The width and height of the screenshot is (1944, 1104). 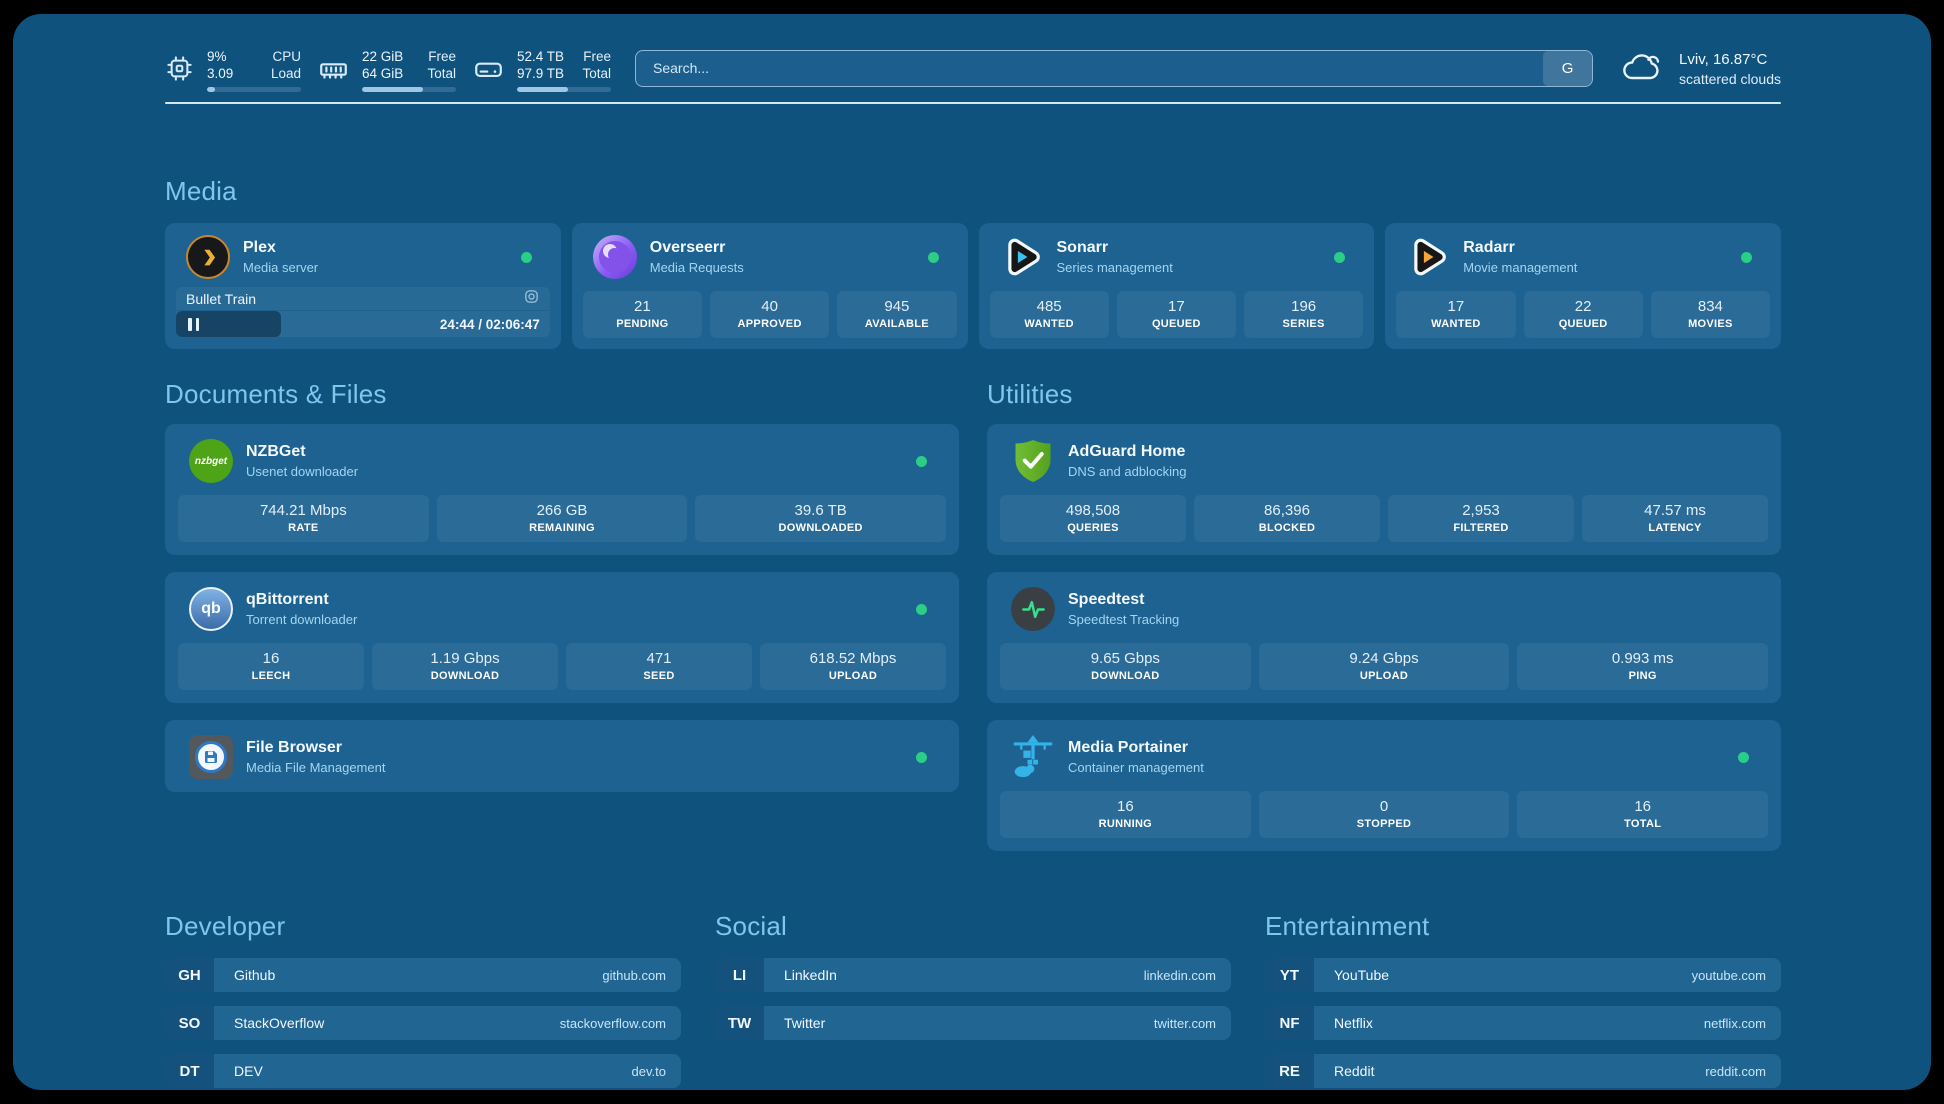 What do you see at coordinates (1289, 975) in the screenshot?
I see `bookmark-abbr: YT` at bounding box center [1289, 975].